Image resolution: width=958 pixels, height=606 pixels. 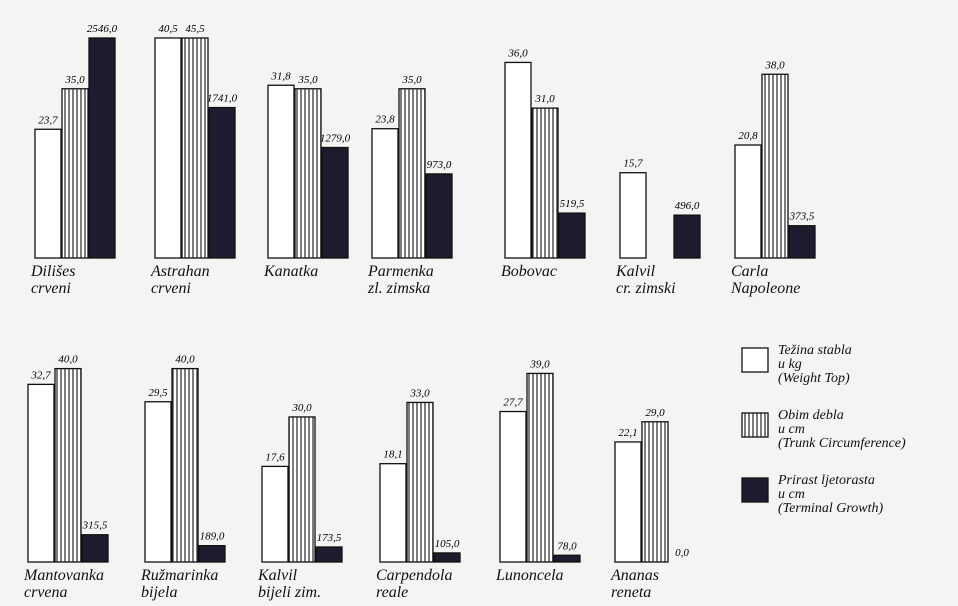 I want to click on value-label: 29,5, so click(x=158, y=393).